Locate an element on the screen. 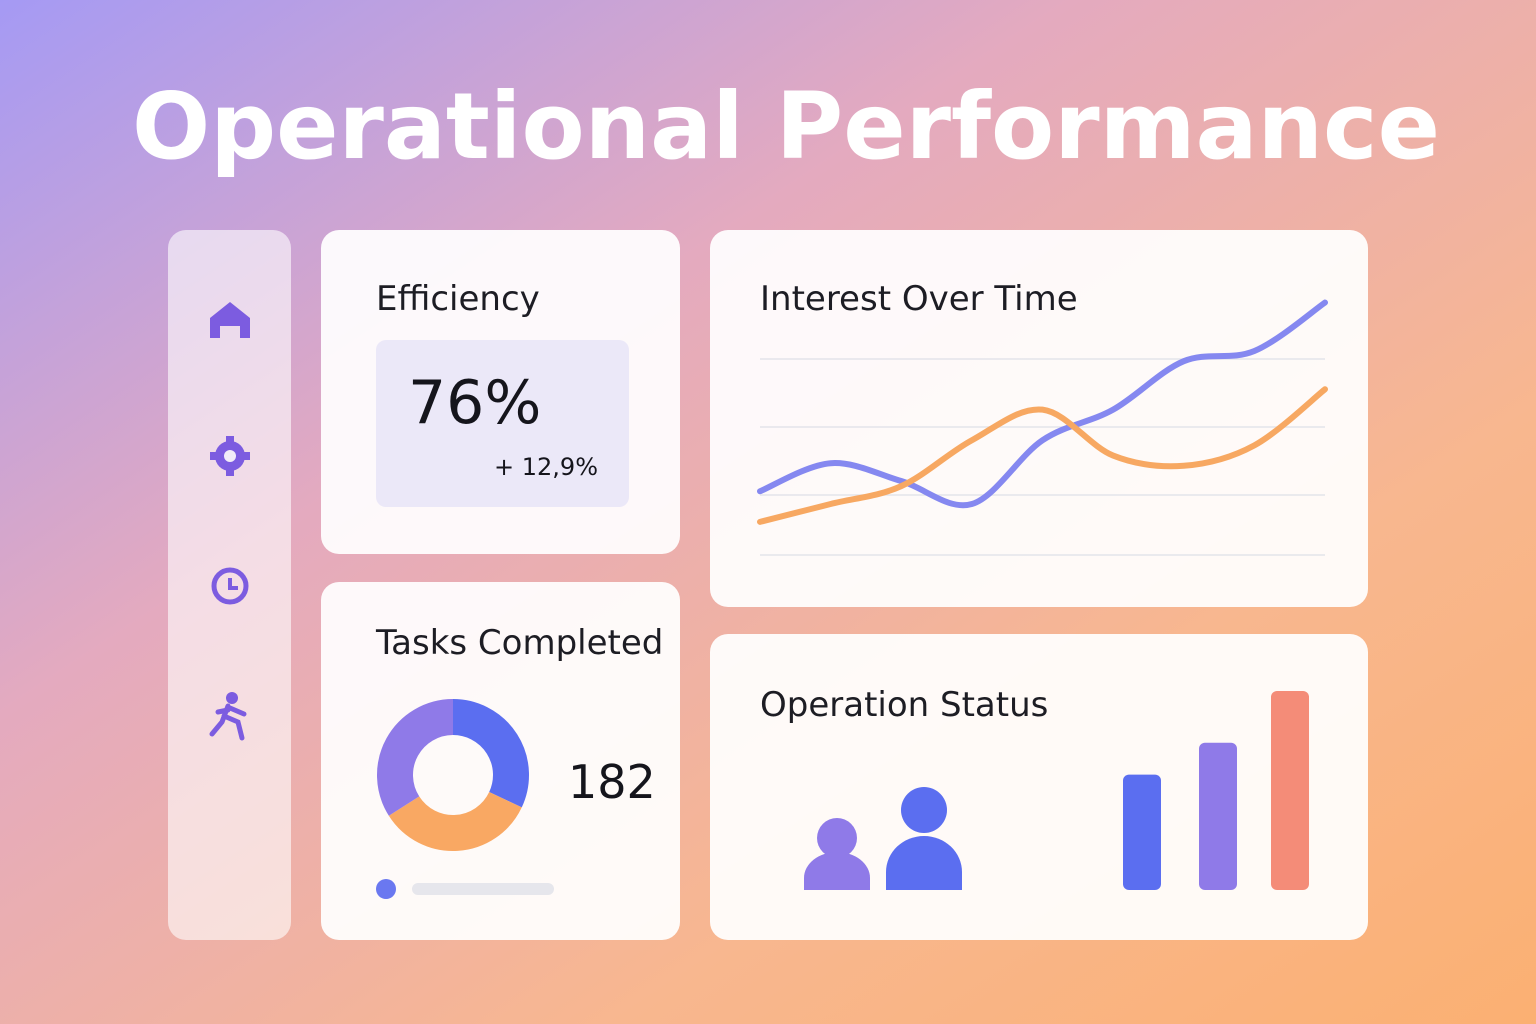  grid is located at coordinates (1042, 457).